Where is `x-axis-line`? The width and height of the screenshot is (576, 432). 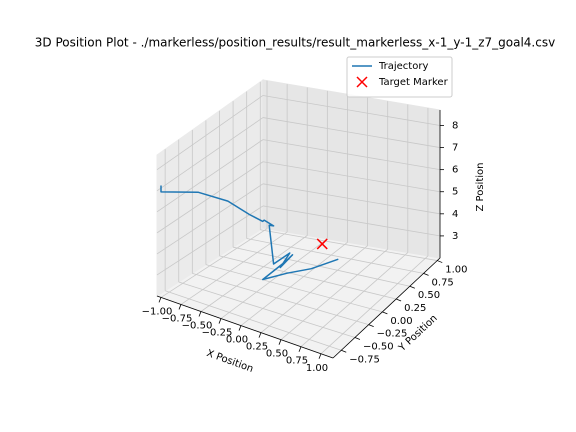
x-axis-line is located at coordinates (245, 327).